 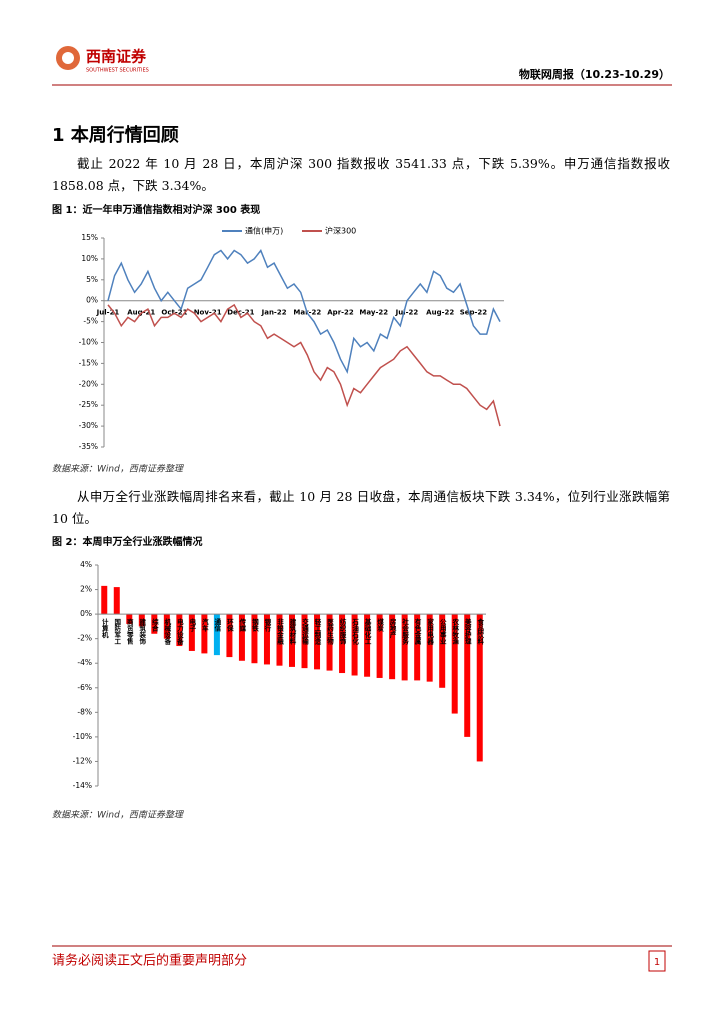 What do you see at coordinates (88, 425) in the screenshot?
I see `y-tick-label: -30%` at bounding box center [88, 425].